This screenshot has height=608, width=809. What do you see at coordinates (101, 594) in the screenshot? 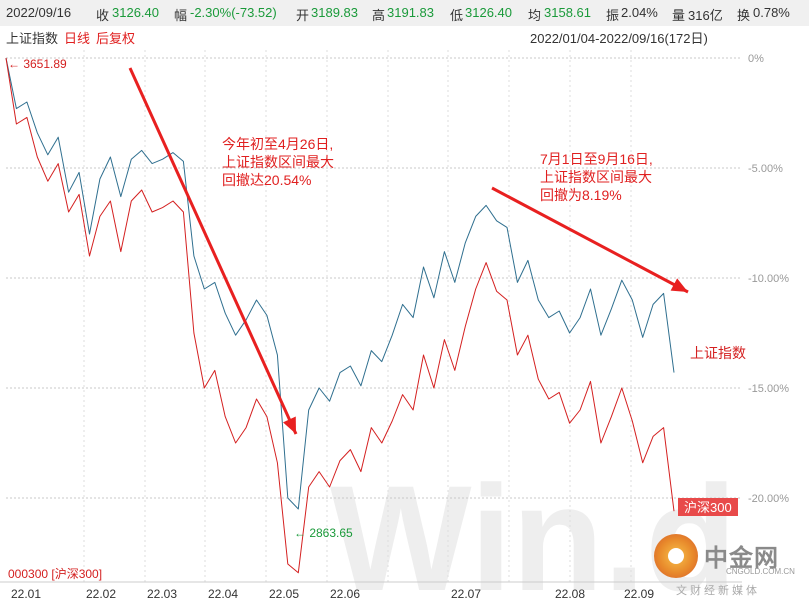
I see `x-tick-label: 22.02` at bounding box center [101, 594].